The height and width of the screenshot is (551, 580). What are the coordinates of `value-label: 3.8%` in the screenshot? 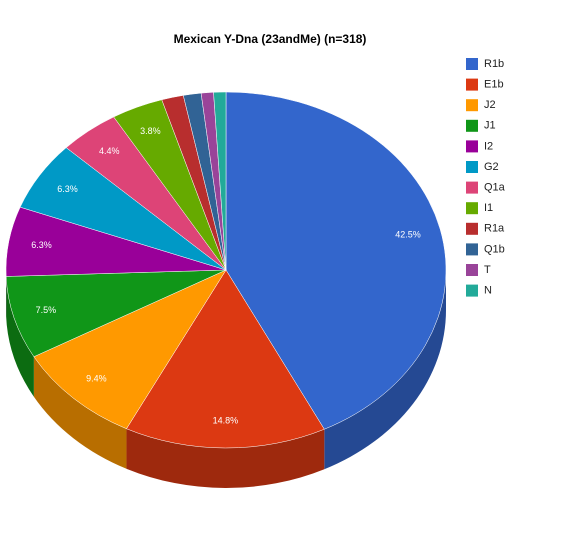 It's located at (150, 131).